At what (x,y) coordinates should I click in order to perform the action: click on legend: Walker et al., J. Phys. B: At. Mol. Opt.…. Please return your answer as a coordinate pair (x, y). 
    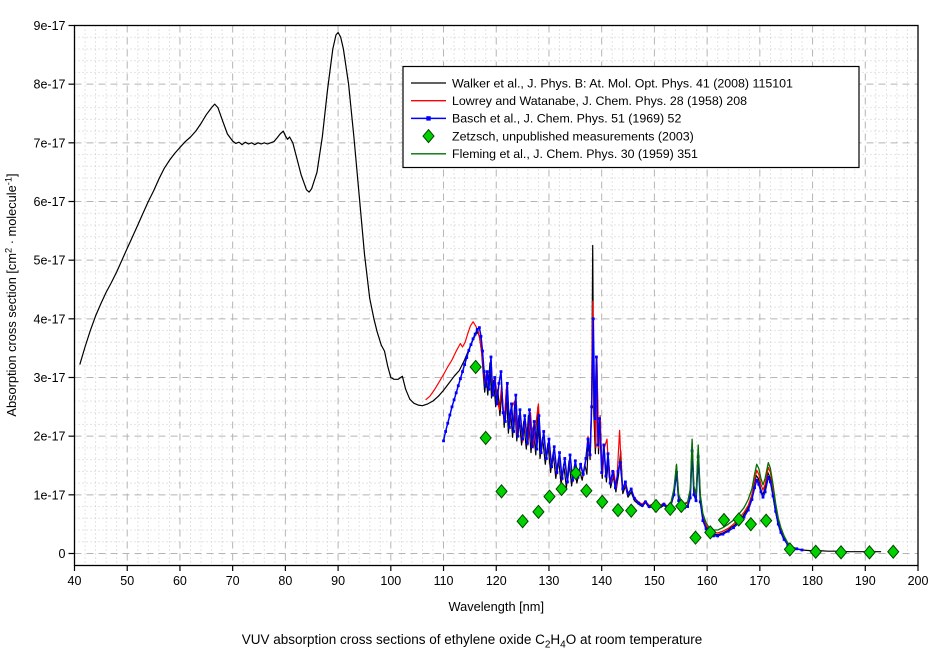
    Looking at the image, I should click on (631, 117).